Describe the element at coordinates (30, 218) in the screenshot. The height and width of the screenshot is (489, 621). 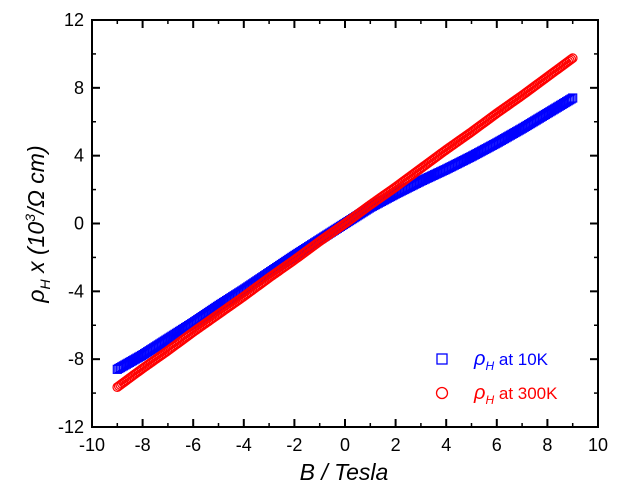
I see `y-axis-title-superscript: 3` at that location.